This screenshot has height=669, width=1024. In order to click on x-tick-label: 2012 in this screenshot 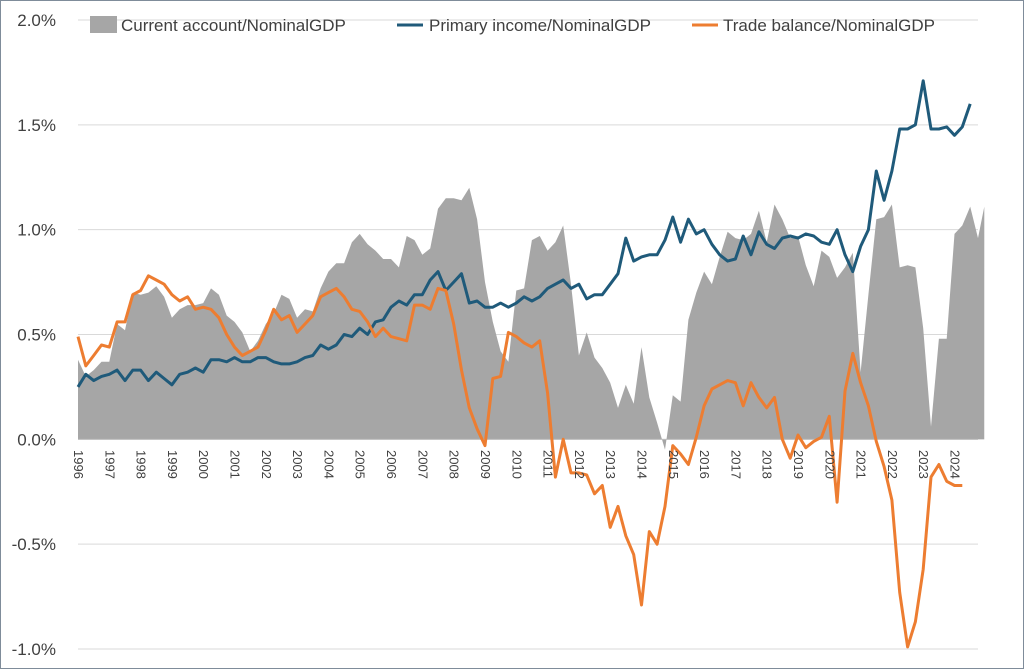, I will do `click(579, 464)`.